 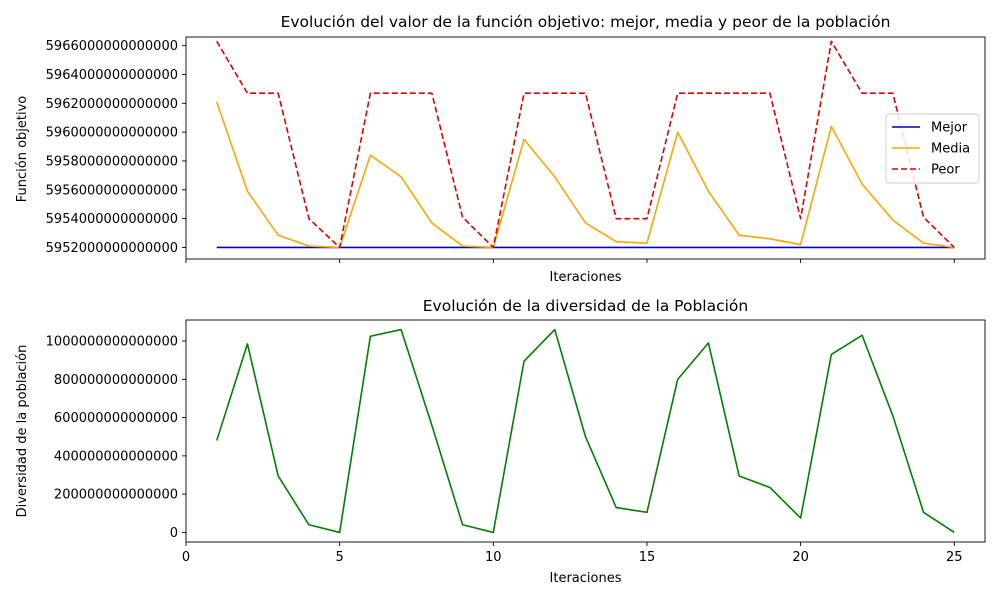 I want to click on objective-y-tick-label: 5964000000000000, so click(x=112, y=75).